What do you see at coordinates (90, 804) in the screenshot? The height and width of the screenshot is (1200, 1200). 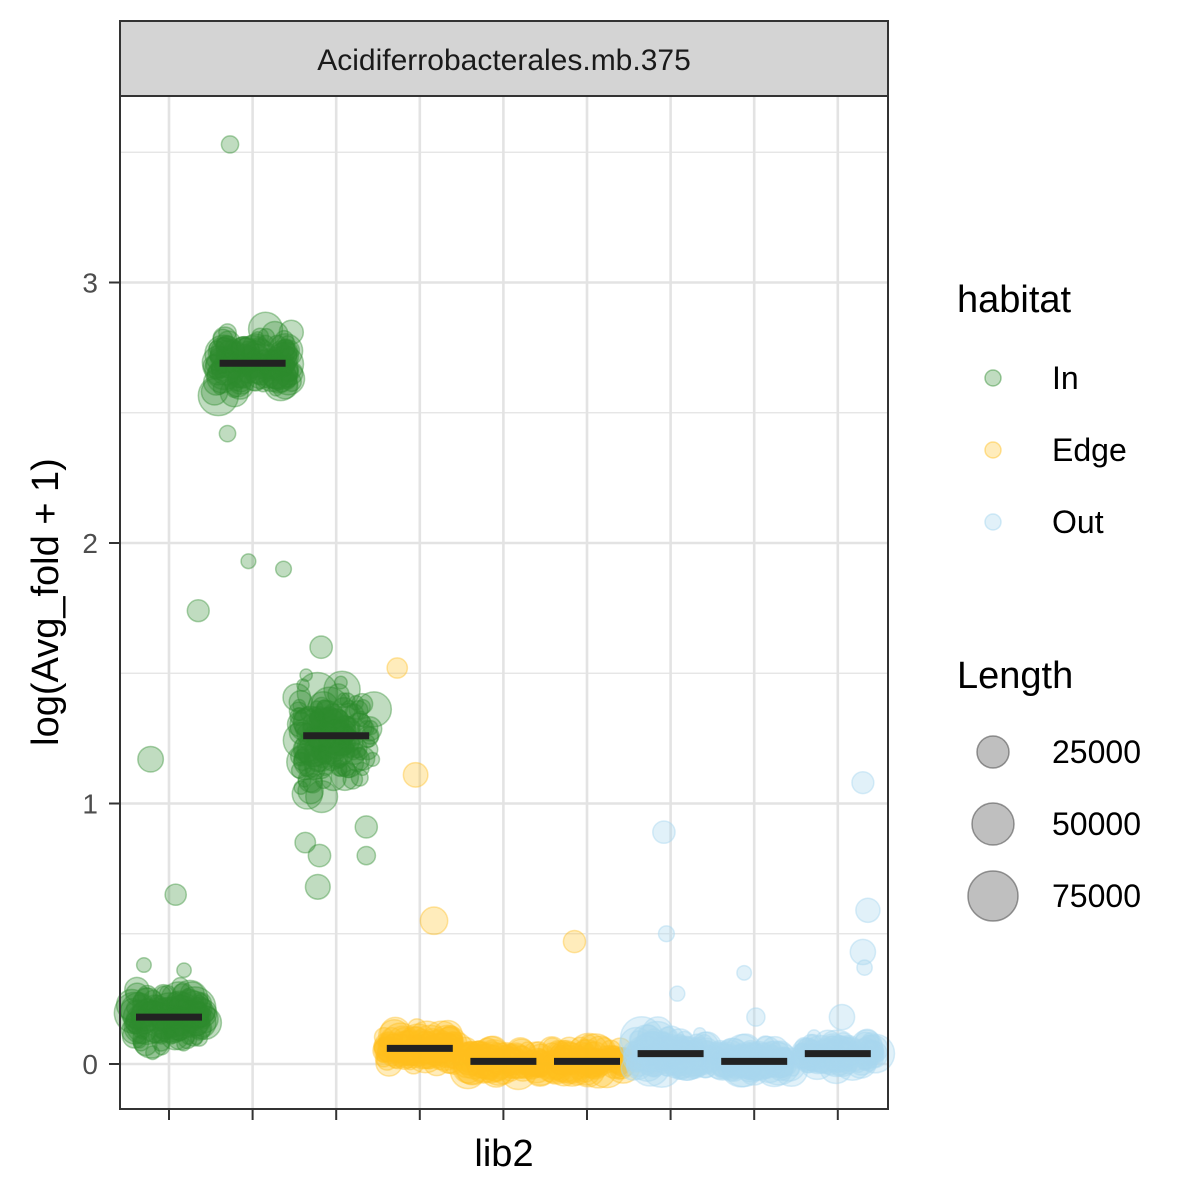 I see `y-tick-label: 1` at bounding box center [90, 804].